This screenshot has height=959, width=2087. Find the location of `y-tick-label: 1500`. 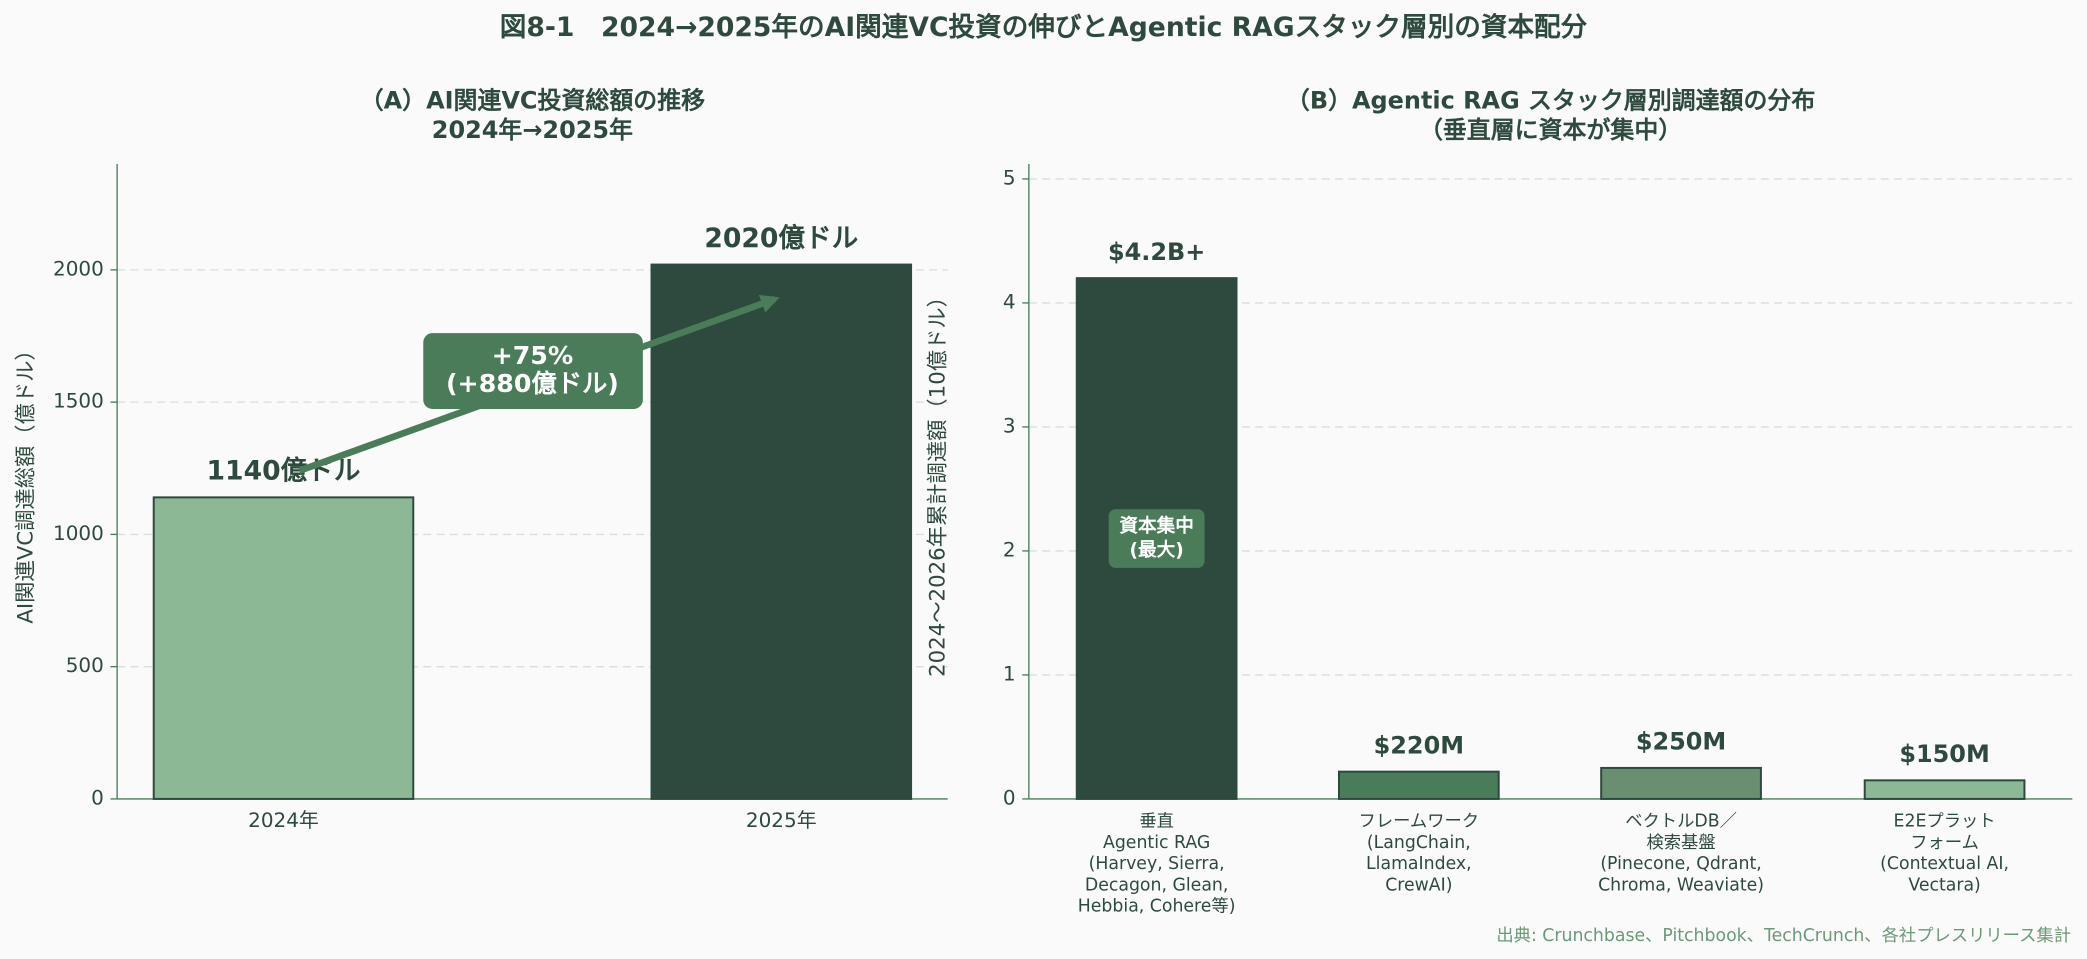

y-tick-label: 1500 is located at coordinates (78, 401).